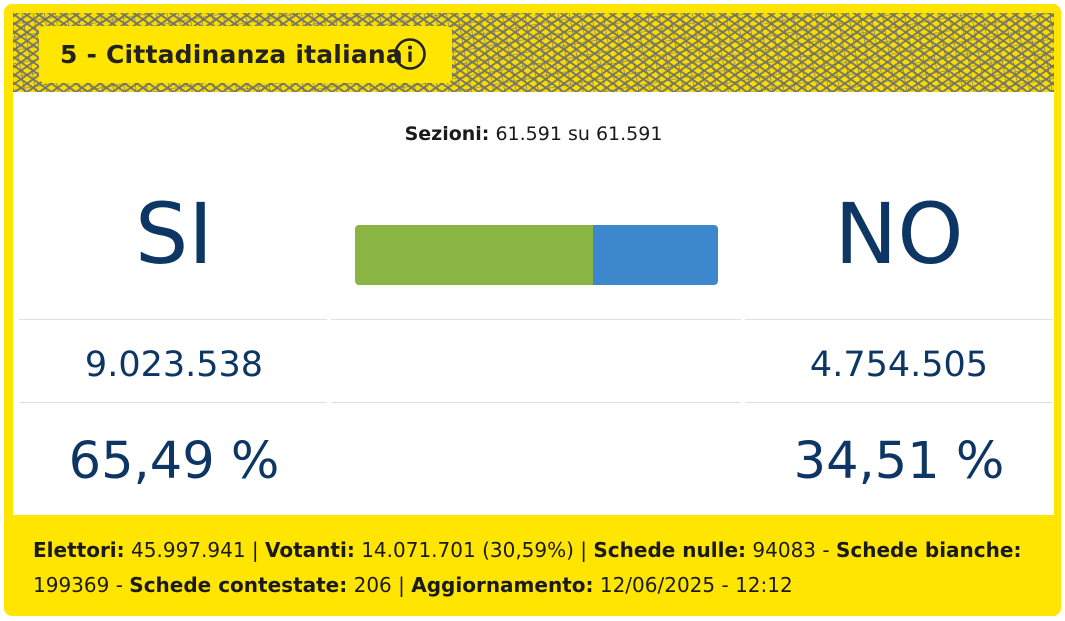 The width and height of the screenshot is (1065, 621). I want to click on sezioni-info: Sezioni: 61.591 su 61.591, so click(533, 134).